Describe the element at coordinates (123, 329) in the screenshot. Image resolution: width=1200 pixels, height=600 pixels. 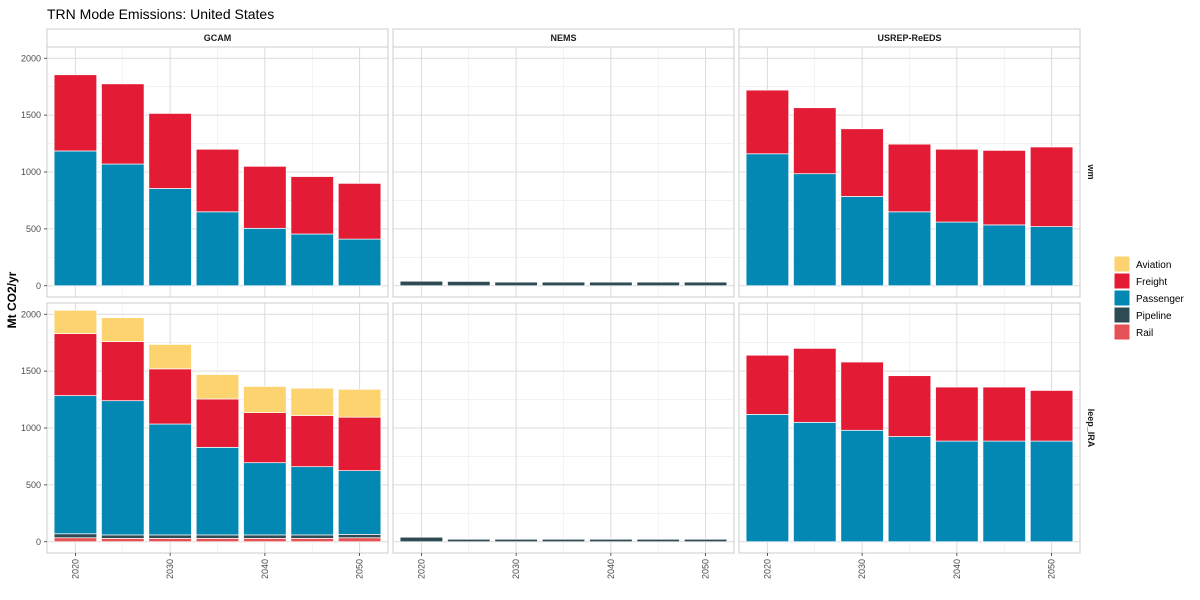
I see `bar-aviation-2025` at that location.